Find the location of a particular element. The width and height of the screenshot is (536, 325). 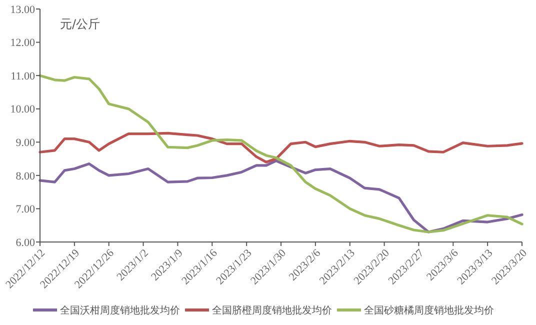

y-tick-label: 13.00 is located at coordinates (23, 10).